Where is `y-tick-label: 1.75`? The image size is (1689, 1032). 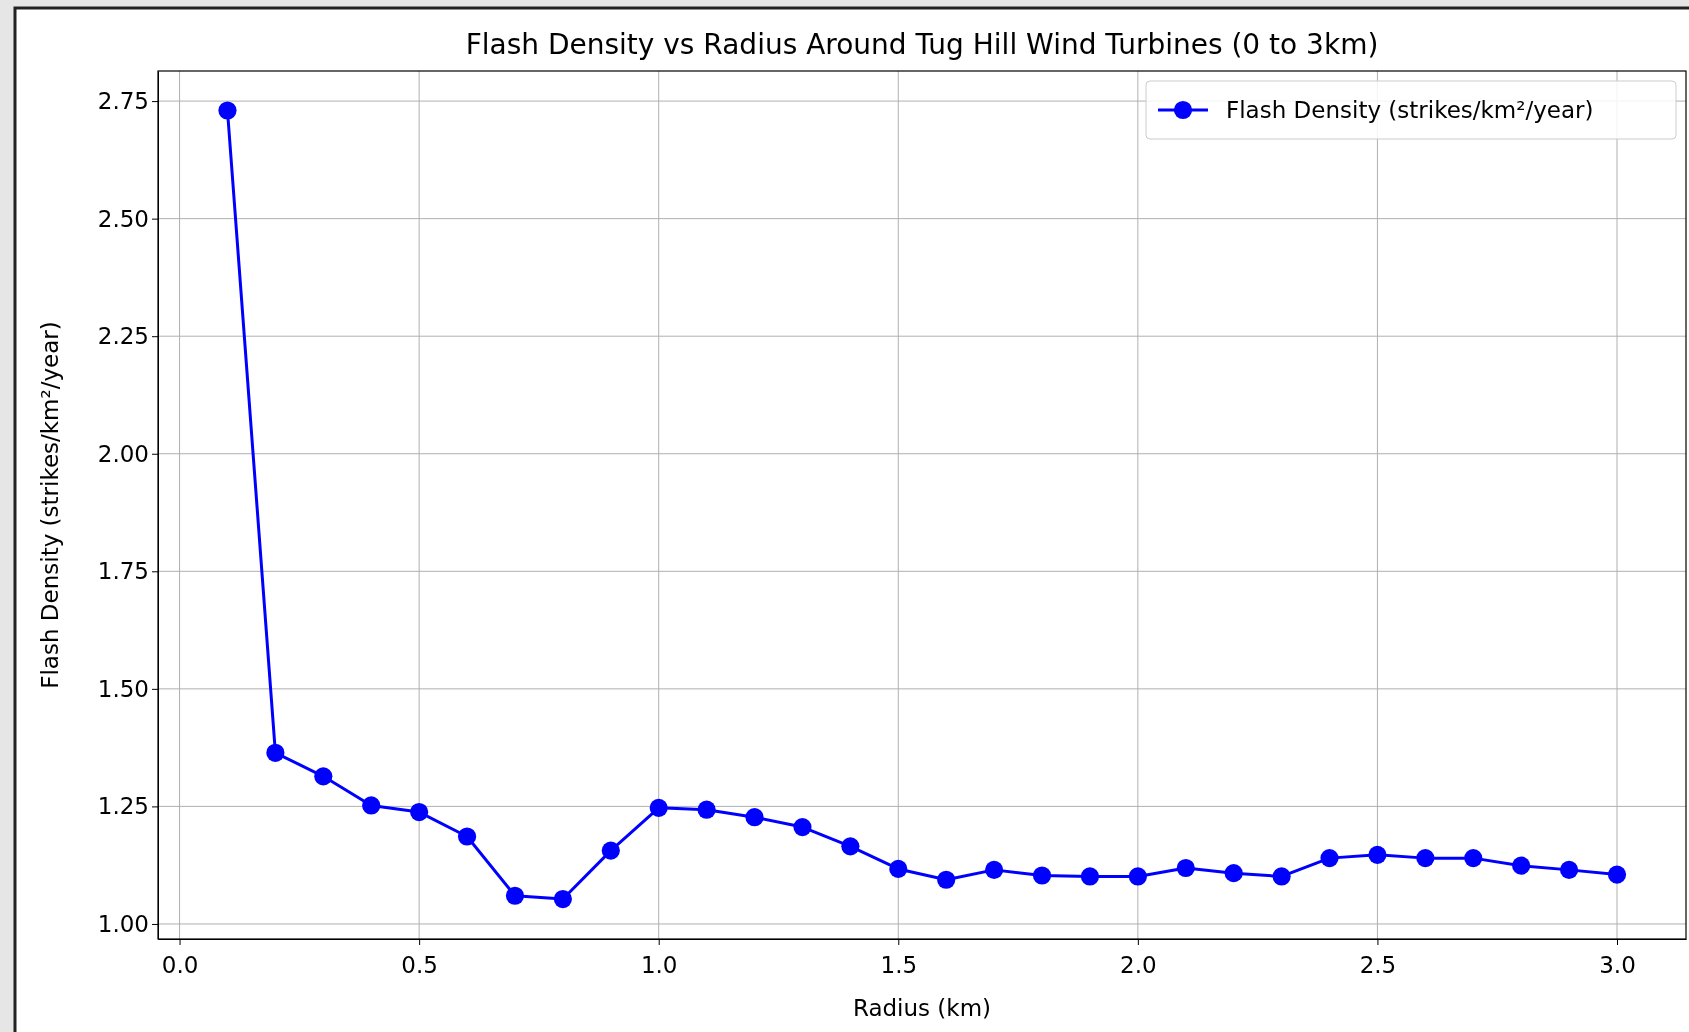
y-tick-label: 1.75 is located at coordinates (123, 571).